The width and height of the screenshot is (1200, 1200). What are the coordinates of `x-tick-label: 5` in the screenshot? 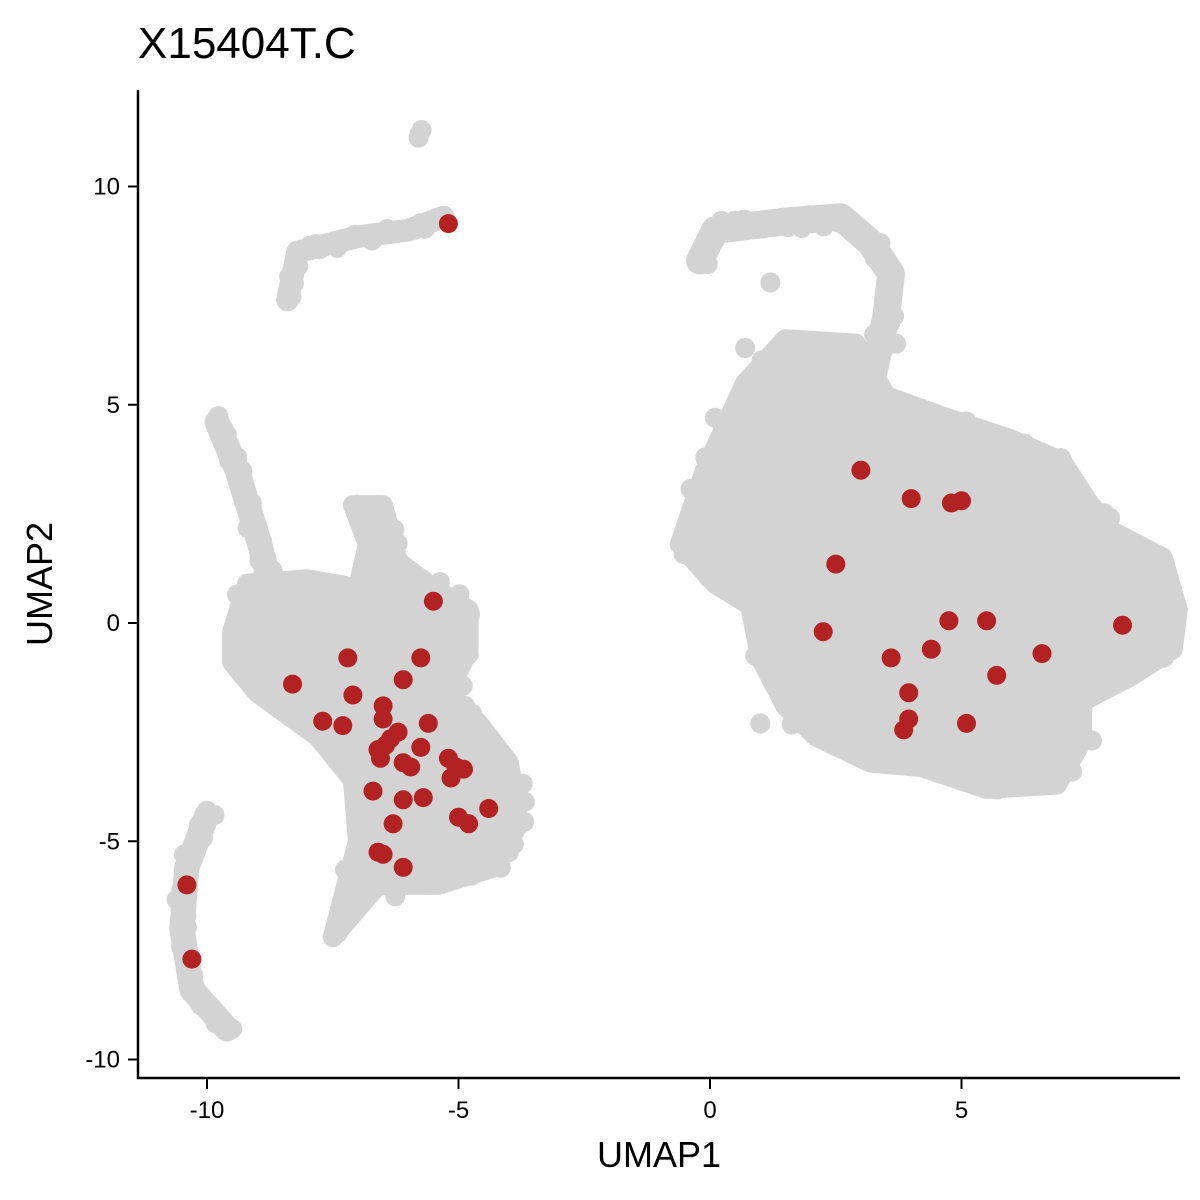 It's located at (961, 1110).